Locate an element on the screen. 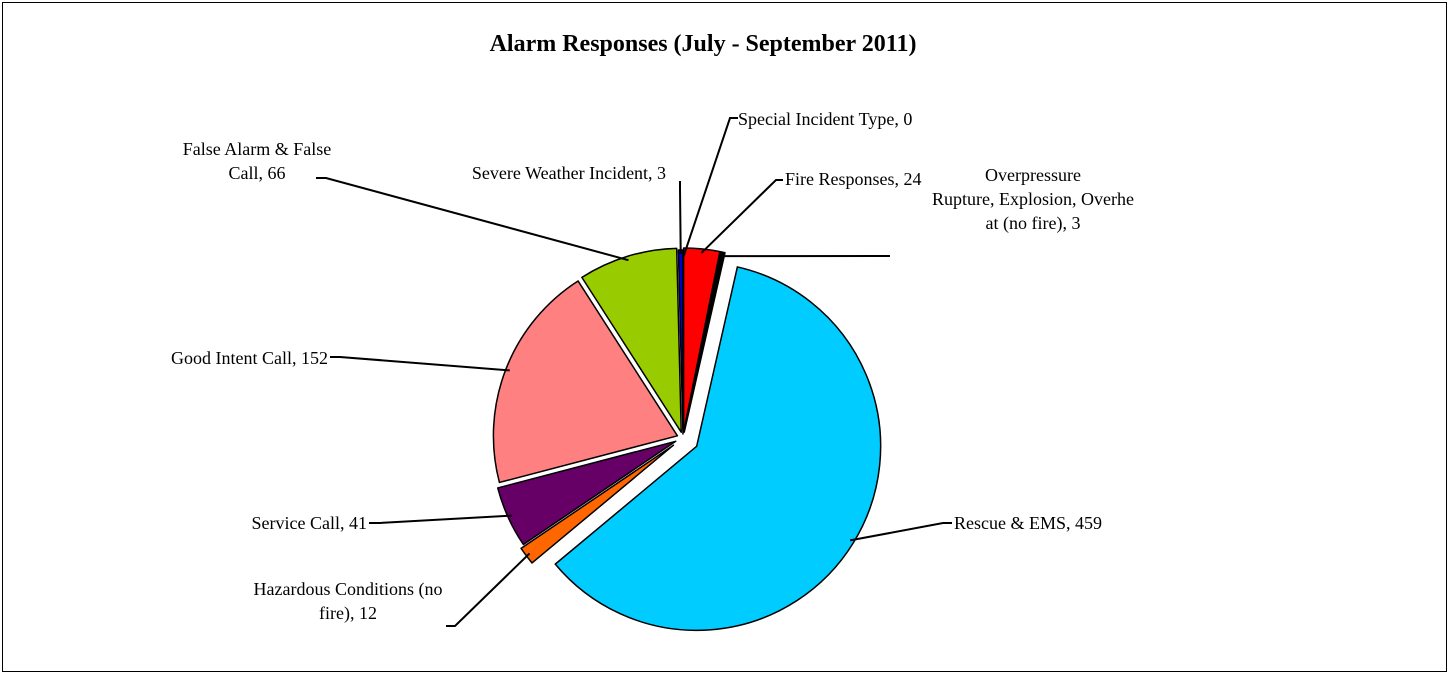  data-label: Rescue & EMS, 459 is located at coordinates (1028, 523).